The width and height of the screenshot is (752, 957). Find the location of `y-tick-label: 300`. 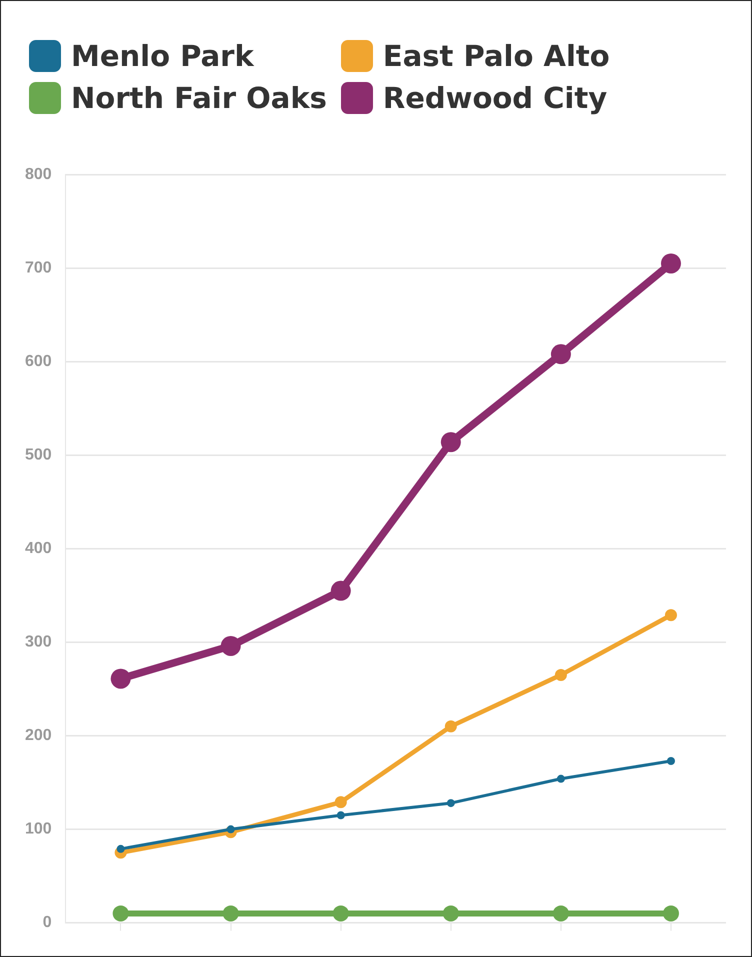

y-tick-label: 300 is located at coordinates (38, 642).